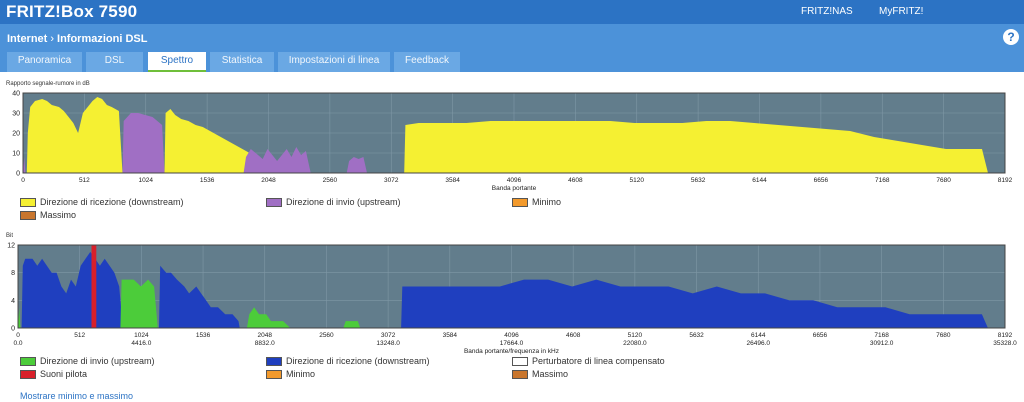  Describe the element at coordinates (13, 273) in the screenshot. I see `y-tick-label: 8` at that location.